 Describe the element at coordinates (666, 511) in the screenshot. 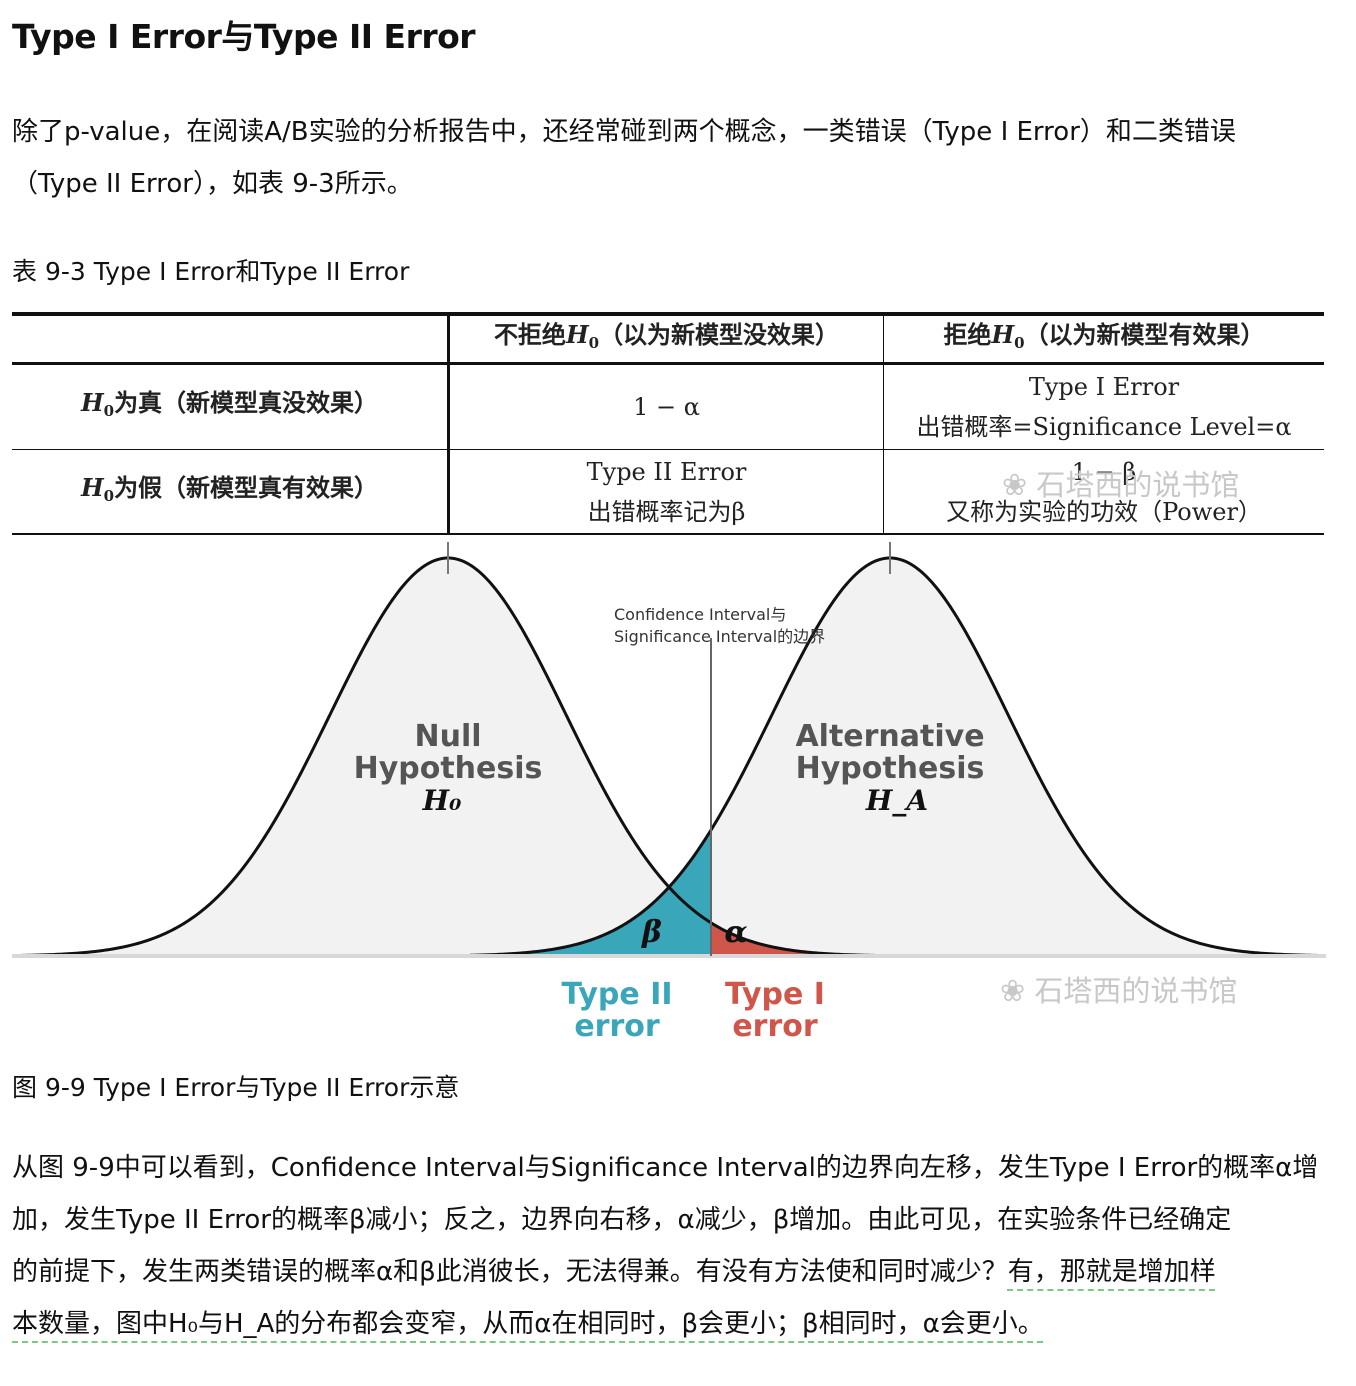

I see `type2-error-prob: 出错概率记为β` at that location.